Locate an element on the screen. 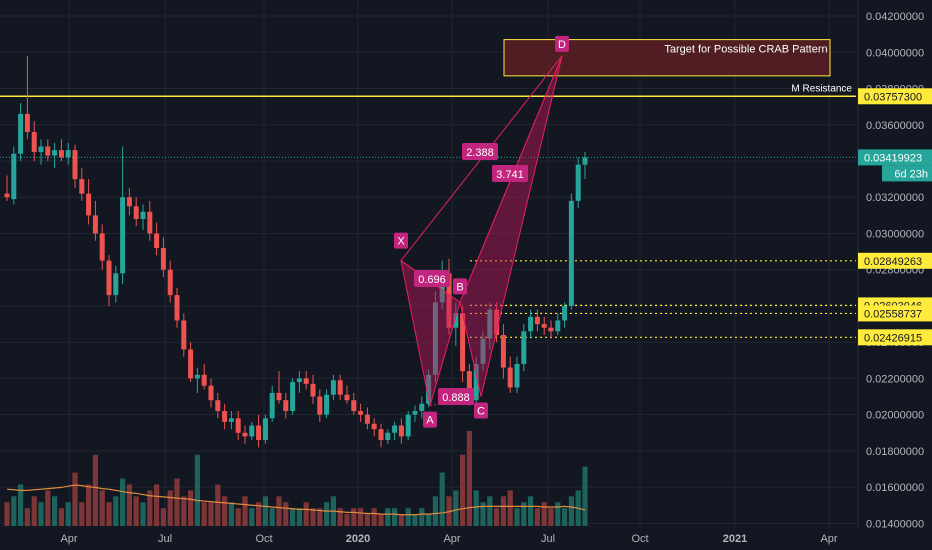 The height and width of the screenshot is (550, 932). pattern-point-label: C is located at coordinates (481, 412).